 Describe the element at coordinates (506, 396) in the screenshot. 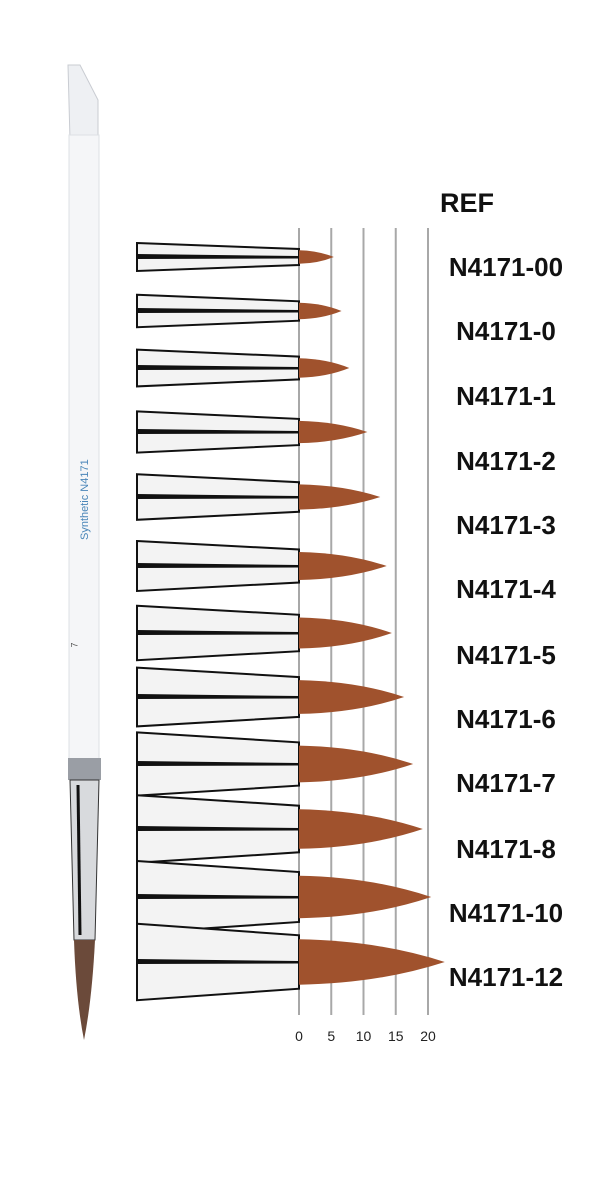

I see `ref-label: N4171-1` at that location.